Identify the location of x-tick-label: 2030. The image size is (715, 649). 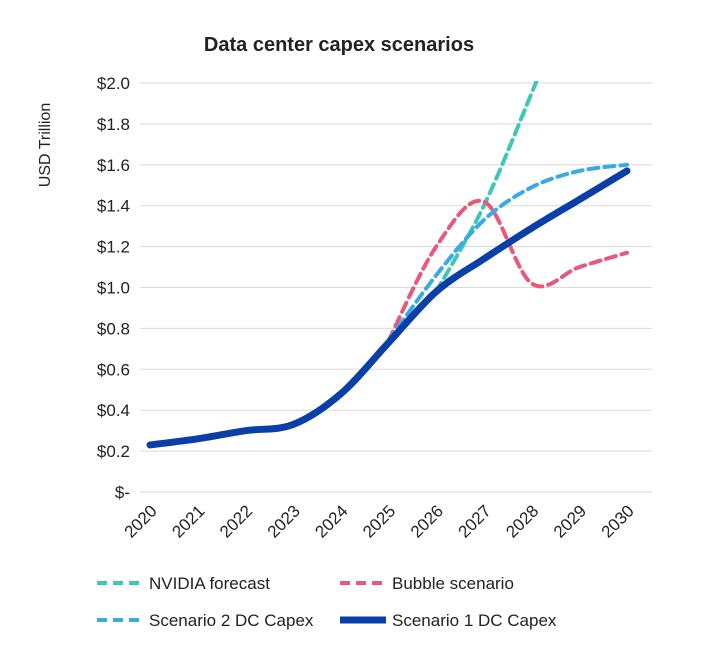
(618, 521).